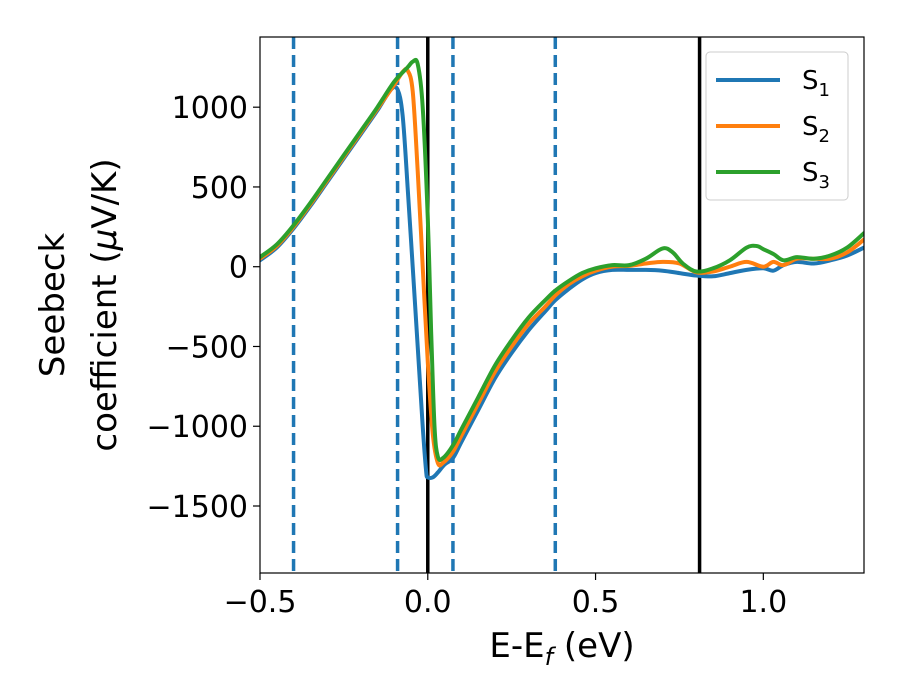  I want to click on legend-label-s1: S1, so click(816, 83).